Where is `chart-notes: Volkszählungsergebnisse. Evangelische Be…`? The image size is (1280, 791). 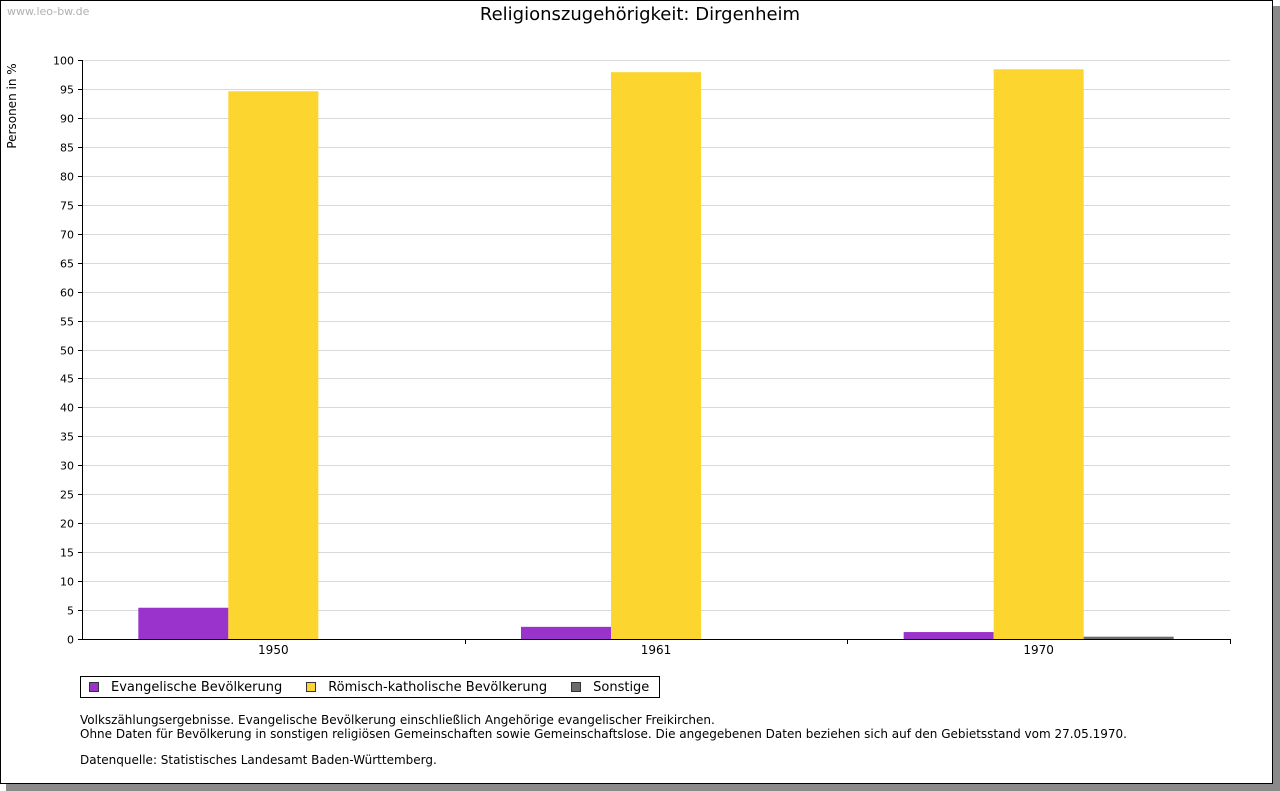 chart-notes: Volkszählungsergebnisse. Evangelische Be… is located at coordinates (603, 740).